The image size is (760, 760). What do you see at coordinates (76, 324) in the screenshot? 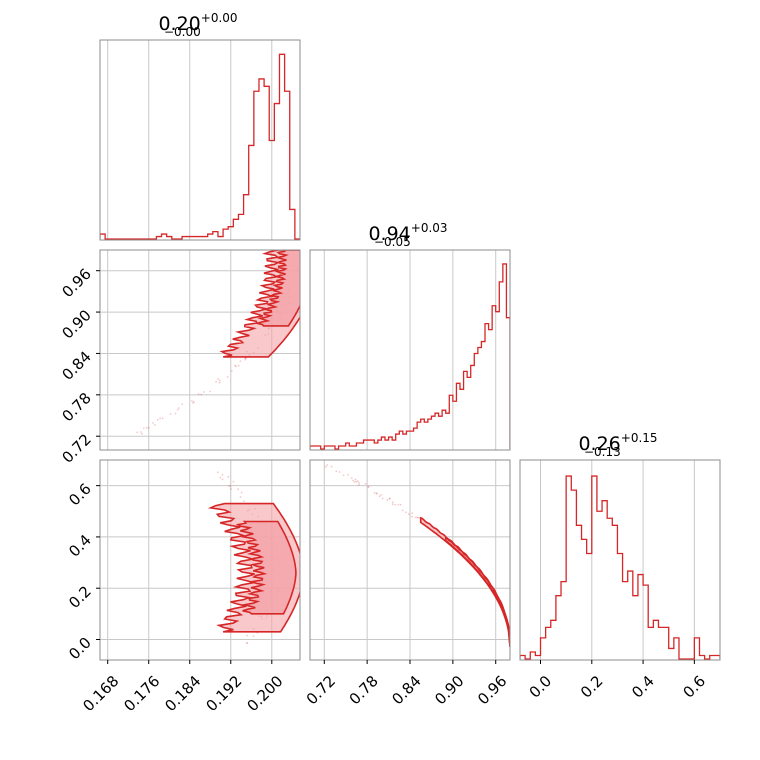
I see `y-tick-label: 0.90` at bounding box center [76, 324].